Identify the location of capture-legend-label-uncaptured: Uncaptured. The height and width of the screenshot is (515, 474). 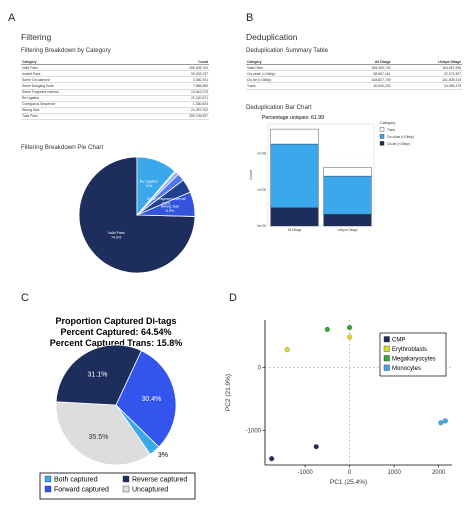
(150, 490).